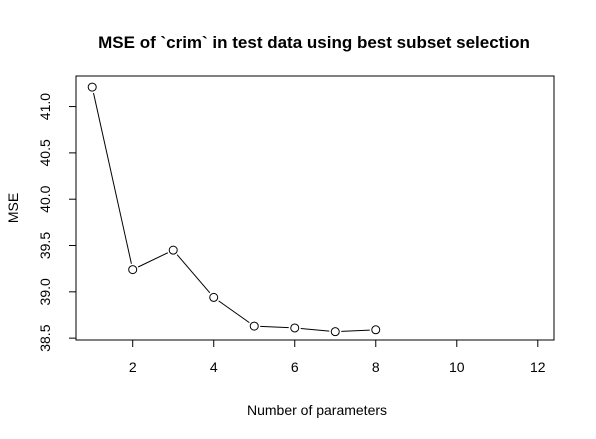  Describe the element at coordinates (133, 367) in the screenshot. I see `x-tick-label: 2` at that location.